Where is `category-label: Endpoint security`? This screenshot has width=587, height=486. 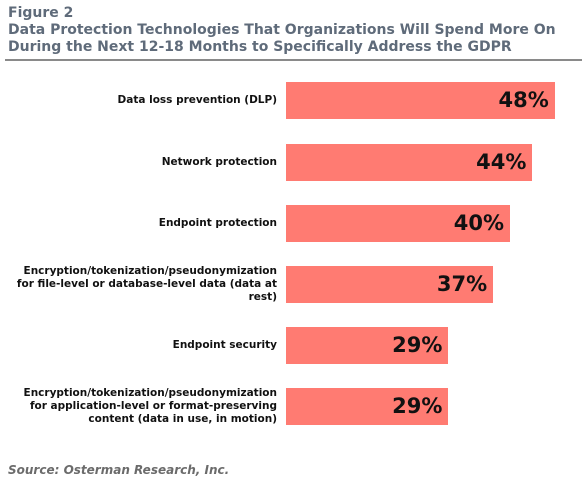 category-label: Endpoint security is located at coordinates (224, 345).